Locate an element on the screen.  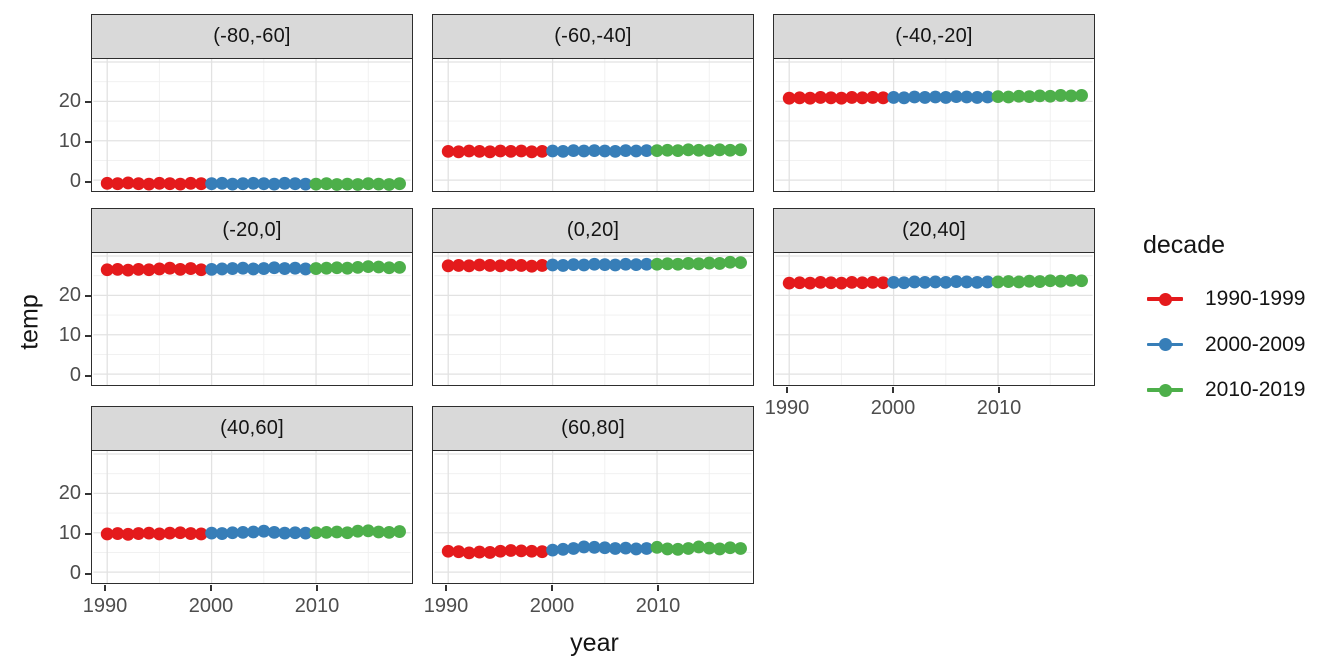
facet-strip-label: (60,80] is located at coordinates (593, 428).